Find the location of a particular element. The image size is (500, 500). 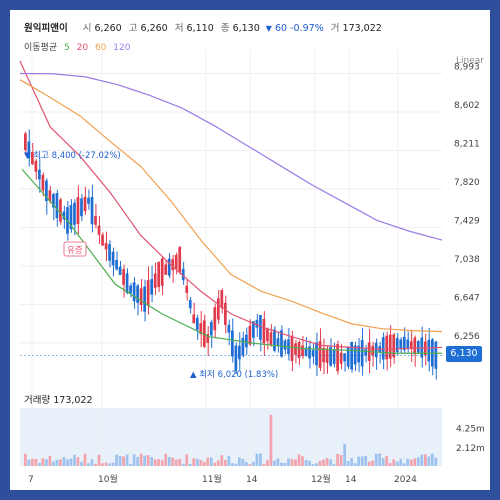

volume-panel-value: 173,022 is located at coordinates (73, 400).